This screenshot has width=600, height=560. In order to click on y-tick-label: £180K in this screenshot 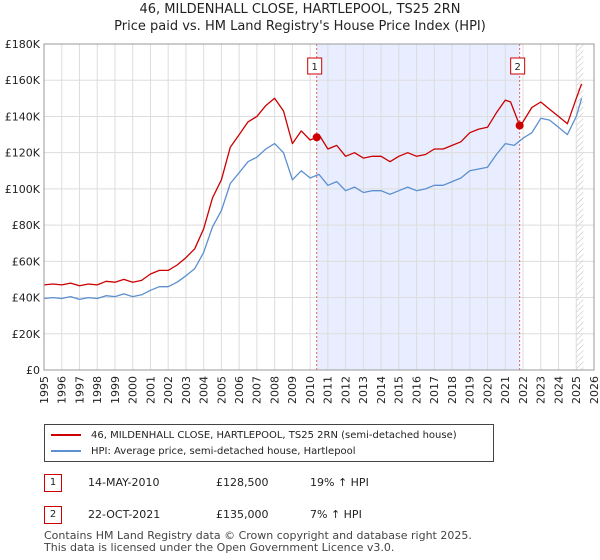, I will do `click(23, 44)`.